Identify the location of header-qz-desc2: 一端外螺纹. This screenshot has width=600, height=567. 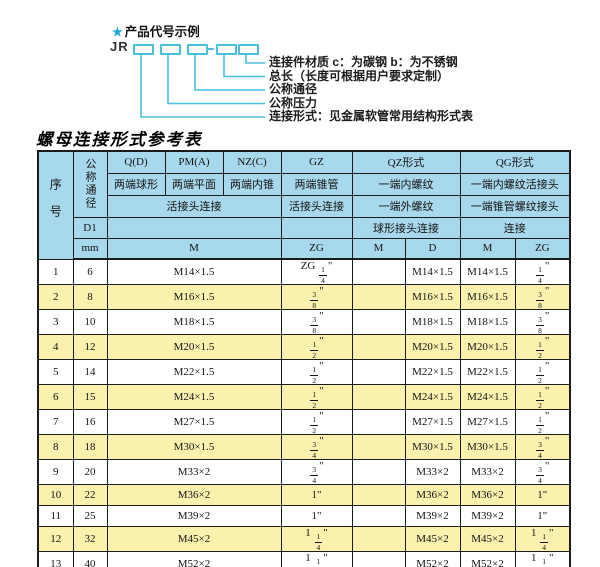
(406, 206).